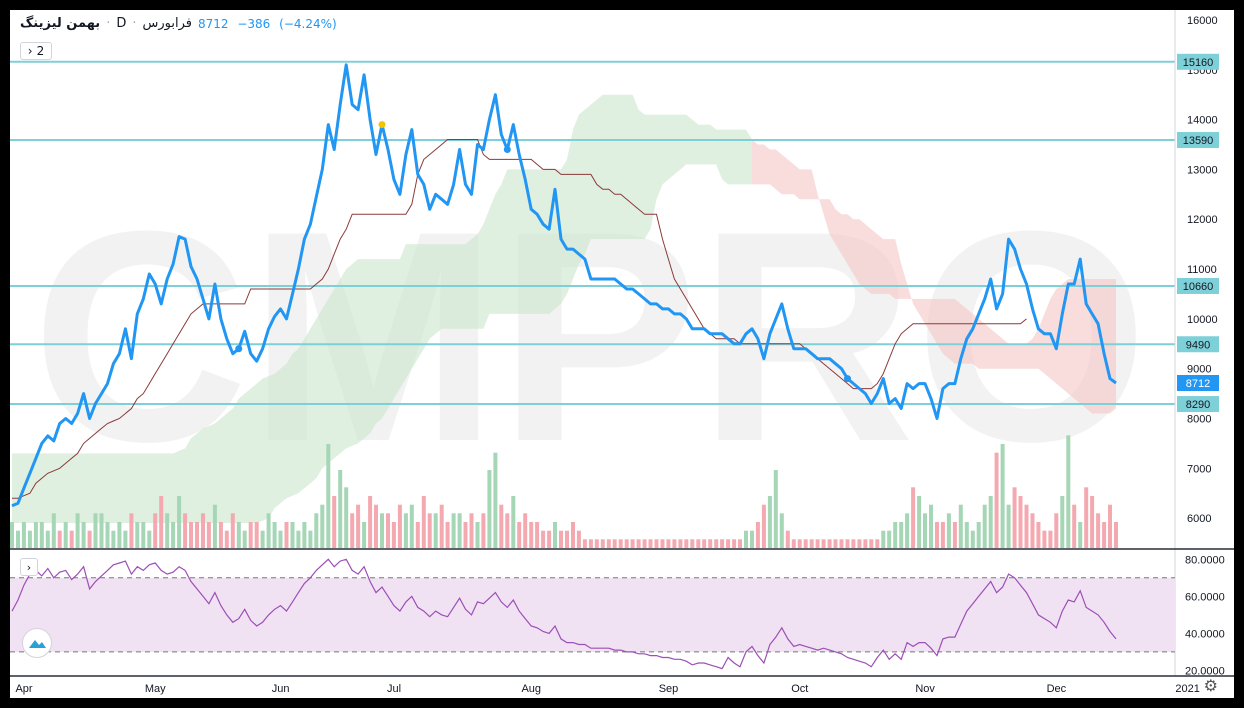 The width and height of the screenshot is (1244, 708). I want to click on tradingview-logo-icon, so click(37, 643).